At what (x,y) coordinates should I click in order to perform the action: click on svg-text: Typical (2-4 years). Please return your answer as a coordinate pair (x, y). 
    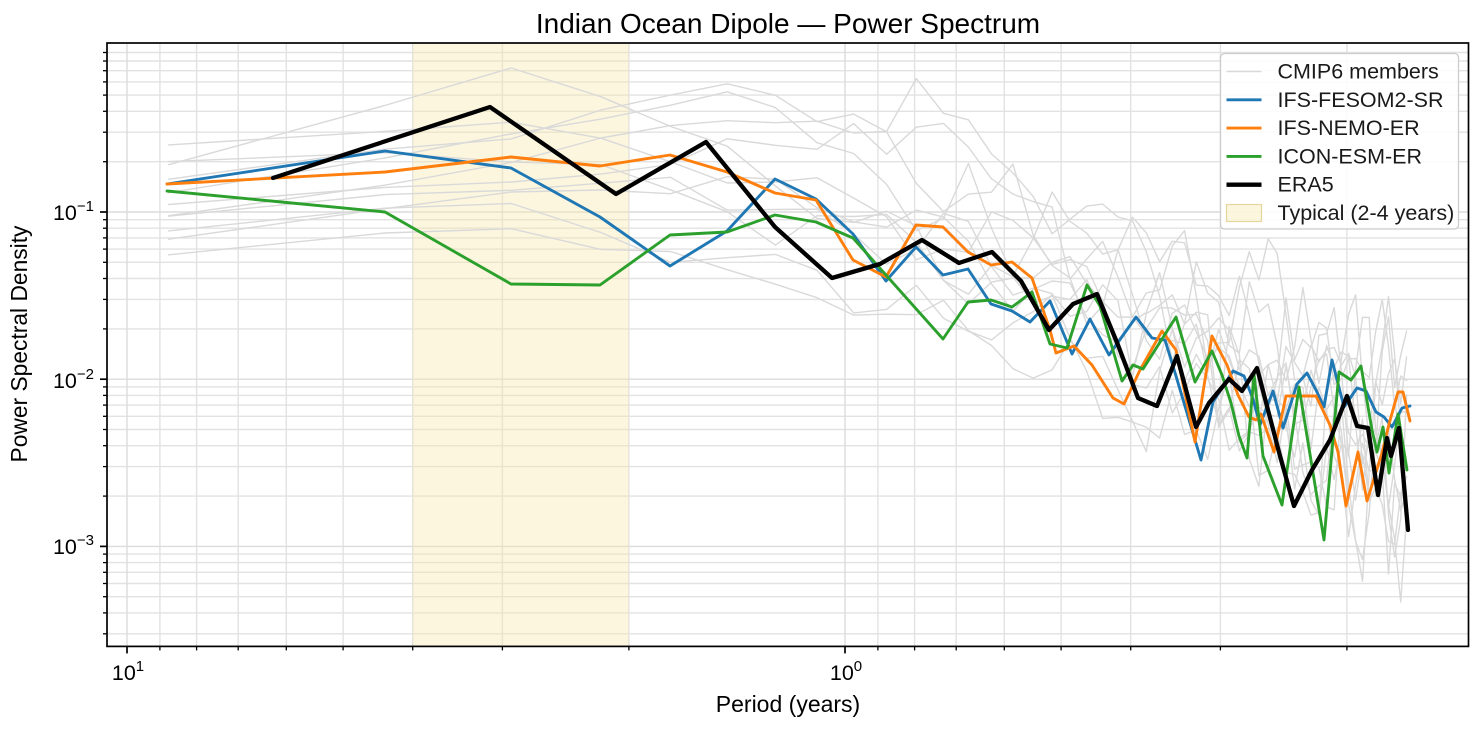
    Looking at the image, I should click on (1366, 213).